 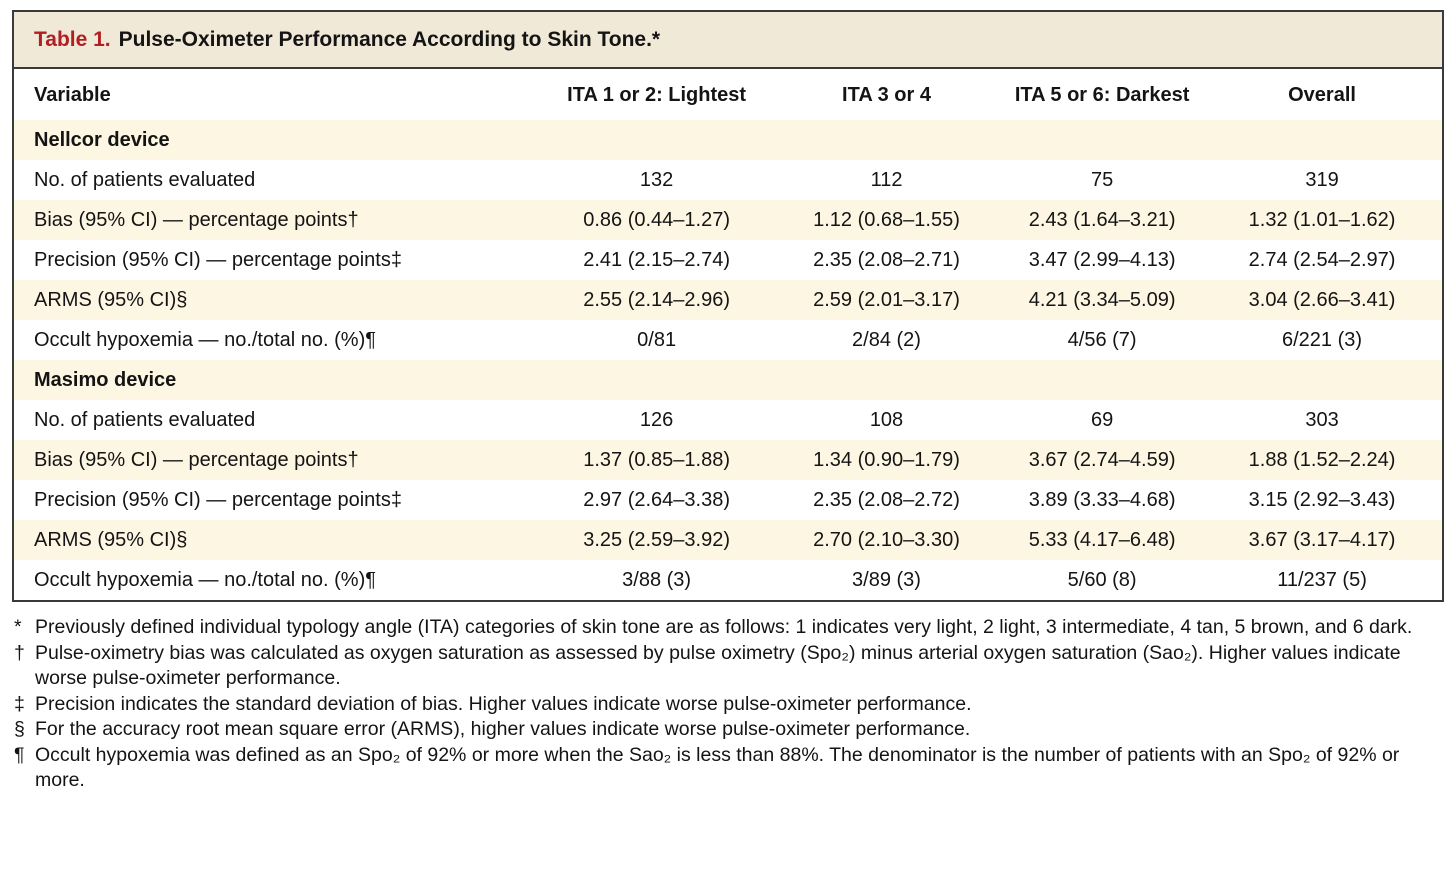 I want to click on section-header-row: Masimo device, so click(x=728, y=380).